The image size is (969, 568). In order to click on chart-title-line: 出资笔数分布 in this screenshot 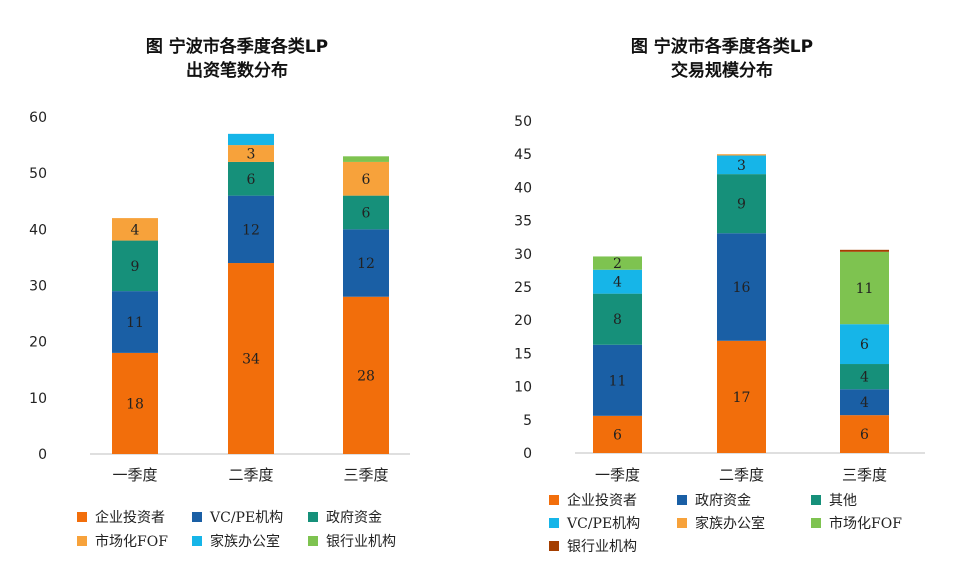, I will do `click(237, 70)`.